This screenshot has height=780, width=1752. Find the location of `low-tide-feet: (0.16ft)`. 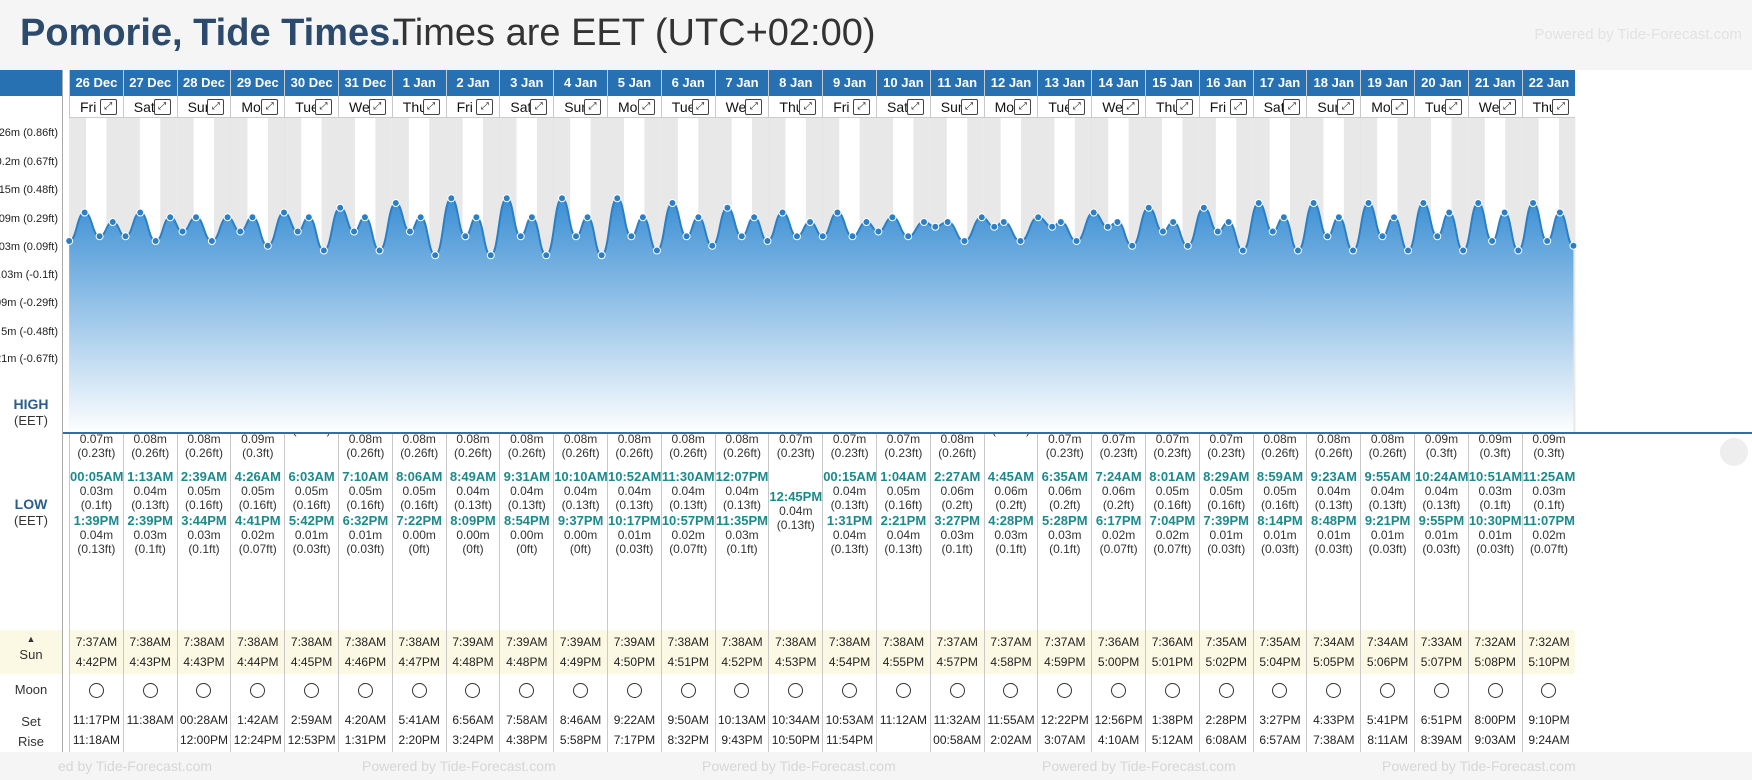

low-tide-feet: (0.16ft) is located at coordinates (1279, 505).